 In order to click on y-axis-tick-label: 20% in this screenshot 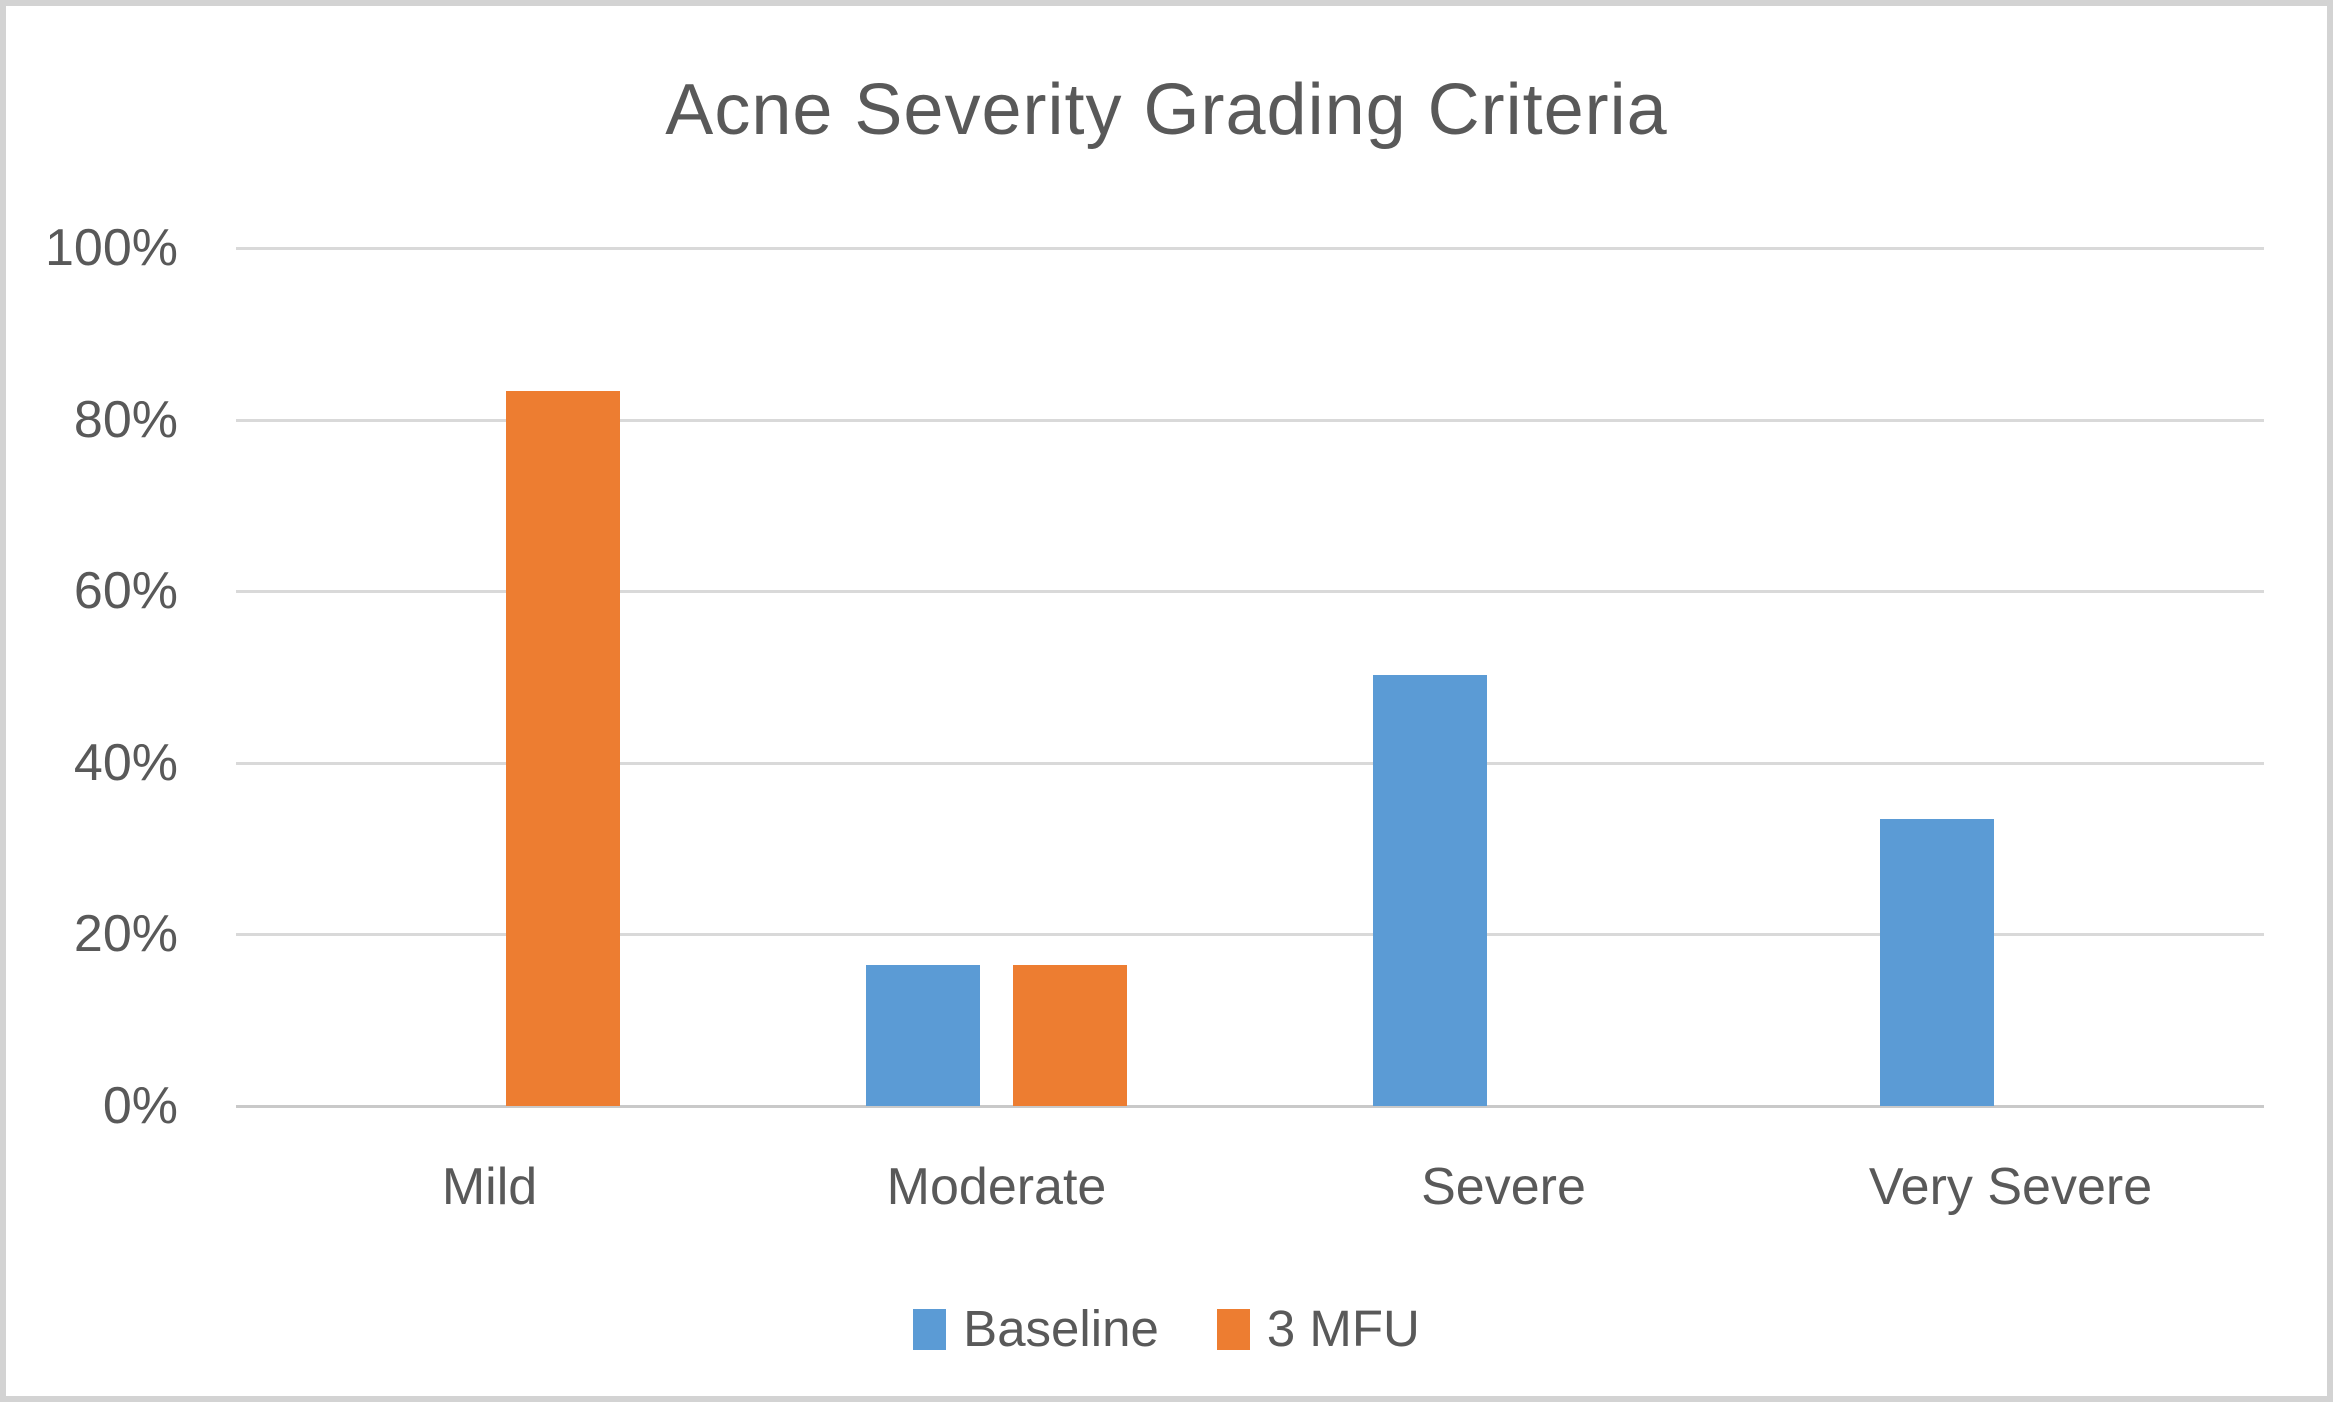, I will do `click(125, 934)`.